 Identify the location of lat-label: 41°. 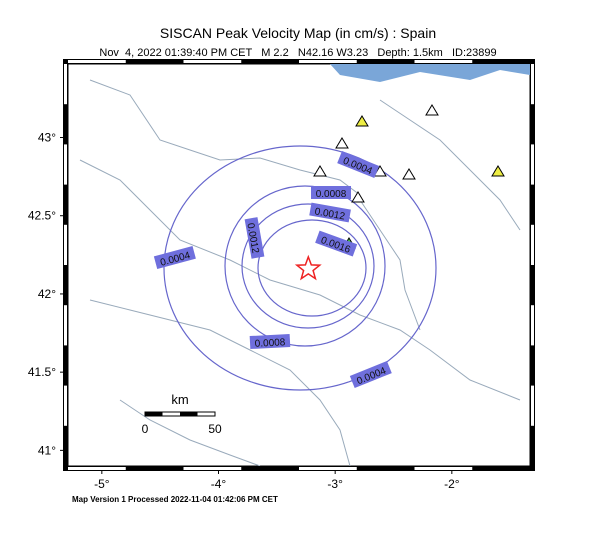
(47, 450).